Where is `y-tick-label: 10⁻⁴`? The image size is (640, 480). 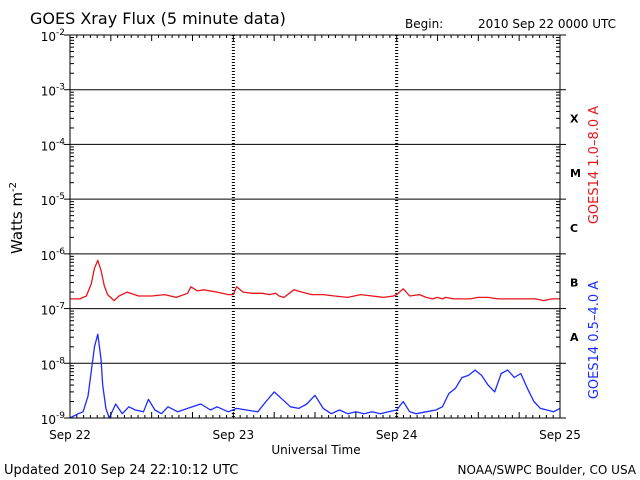
y-tick-label: 10⁻⁴ is located at coordinates (53, 145).